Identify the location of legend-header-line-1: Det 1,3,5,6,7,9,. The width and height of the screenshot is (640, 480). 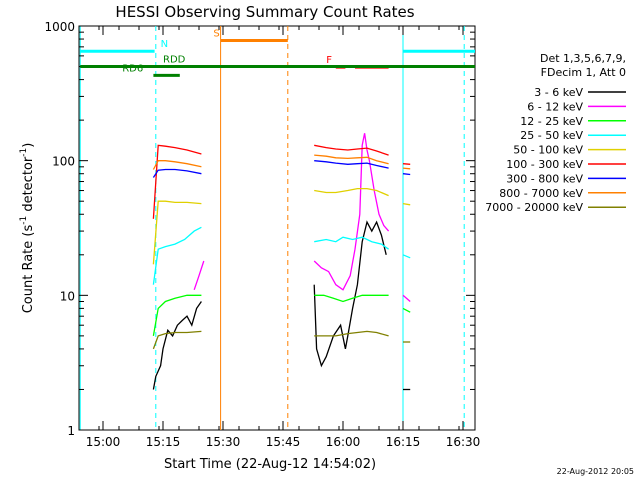
(583, 58).